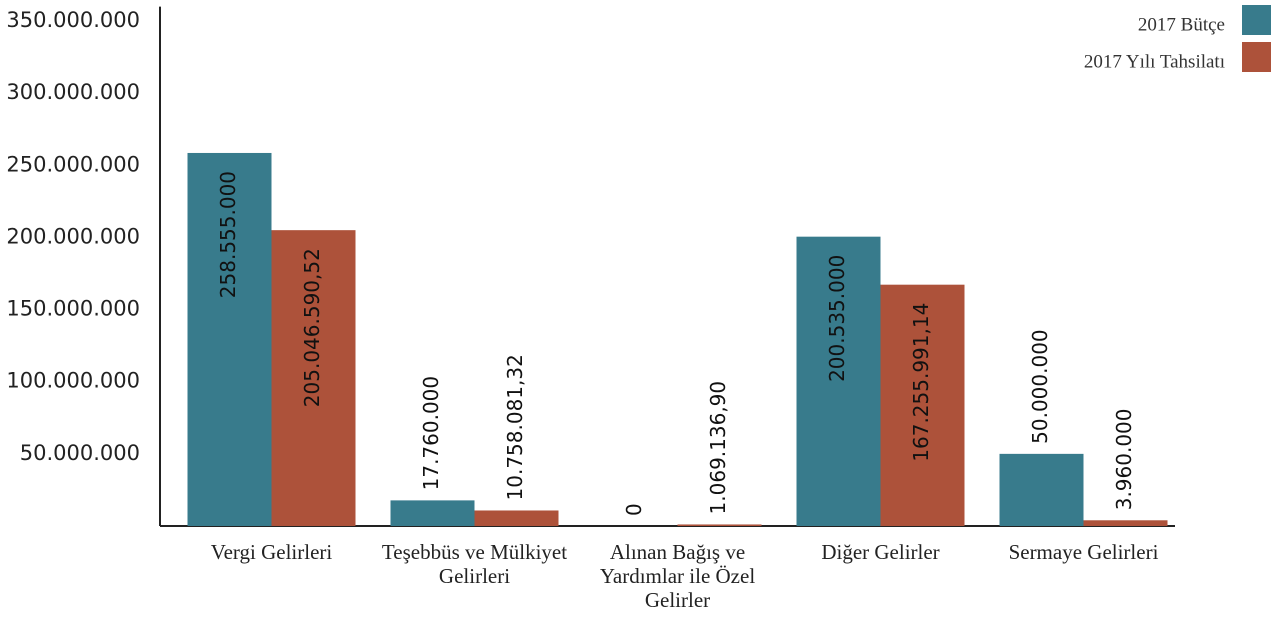 The width and height of the screenshot is (1274, 619). Describe the element at coordinates (1083, 552) in the screenshot. I see `x-tick-label: Sermaye Gelirleri` at that location.